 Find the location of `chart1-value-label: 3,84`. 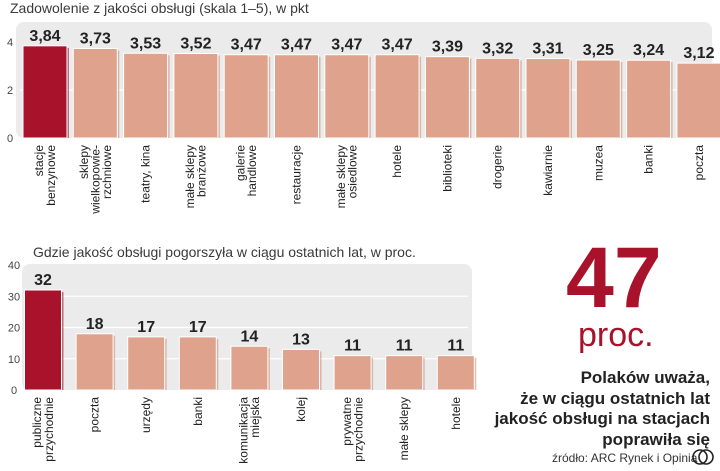

chart1-value-label: 3,84 is located at coordinates (44, 36).